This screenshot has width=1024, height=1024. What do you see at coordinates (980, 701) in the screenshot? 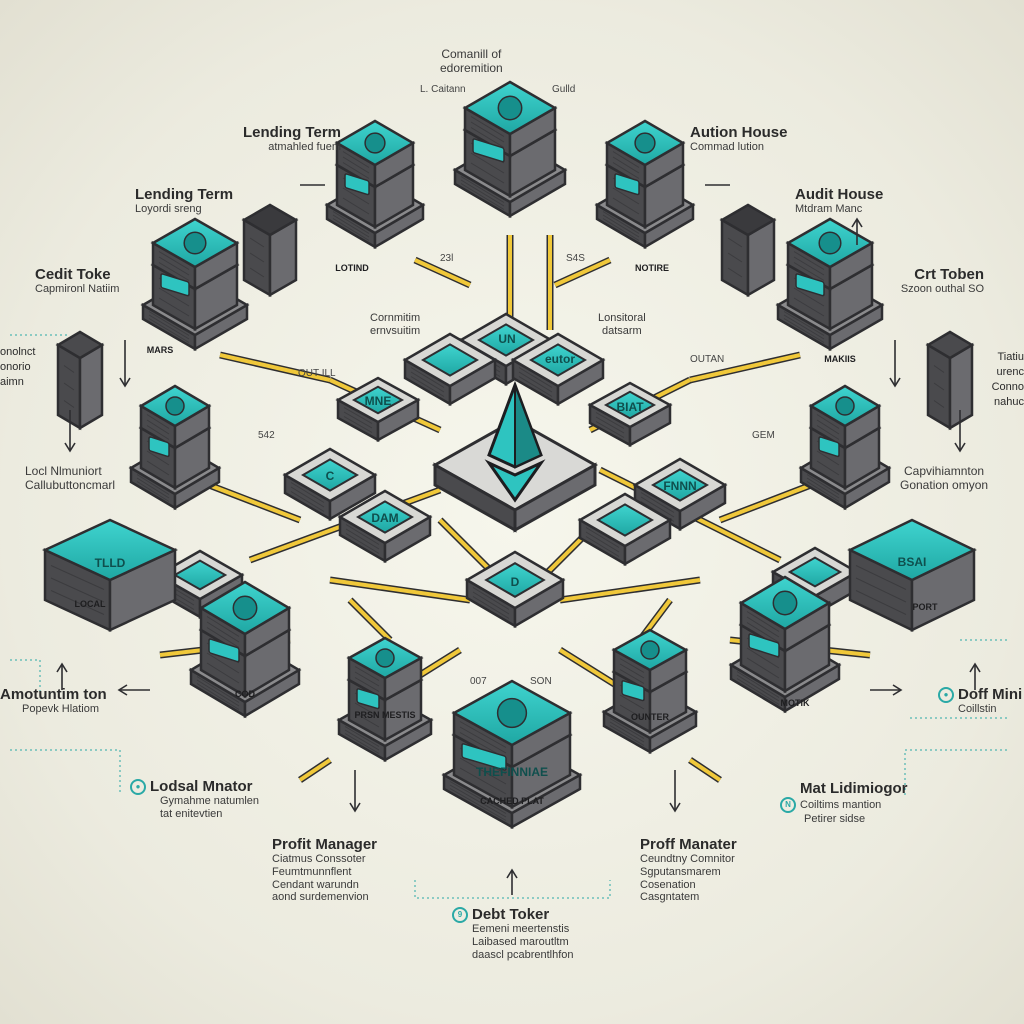
I see `label-doff: ● Doff Mini Coillstin` at bounding box center [980, 701].